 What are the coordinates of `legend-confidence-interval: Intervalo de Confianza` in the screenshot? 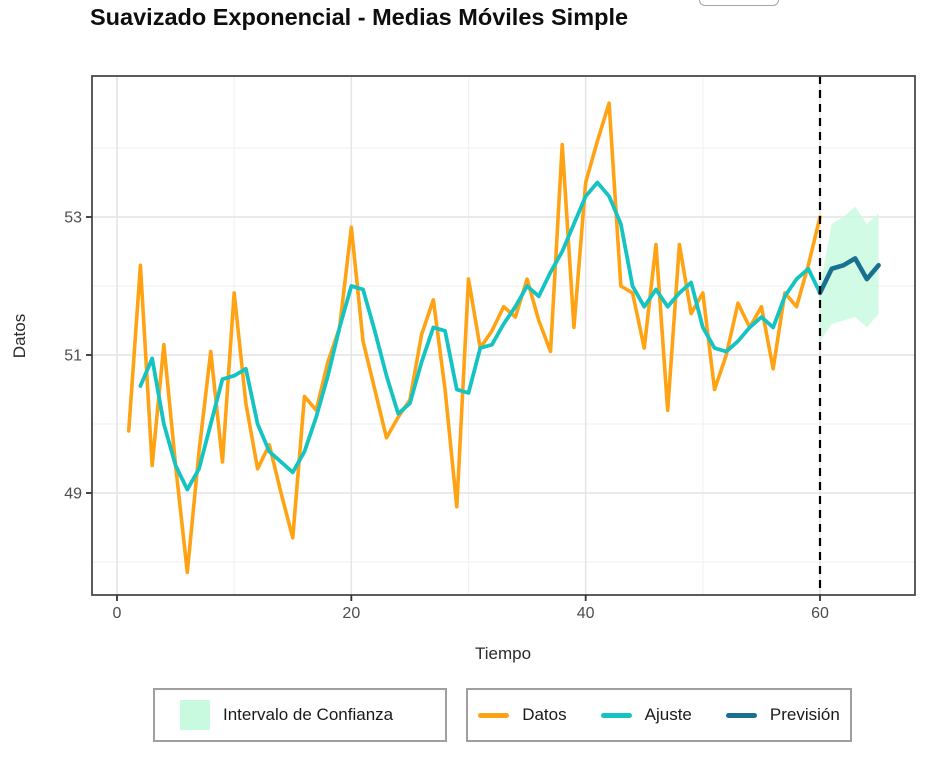 It's located at (300, 715).